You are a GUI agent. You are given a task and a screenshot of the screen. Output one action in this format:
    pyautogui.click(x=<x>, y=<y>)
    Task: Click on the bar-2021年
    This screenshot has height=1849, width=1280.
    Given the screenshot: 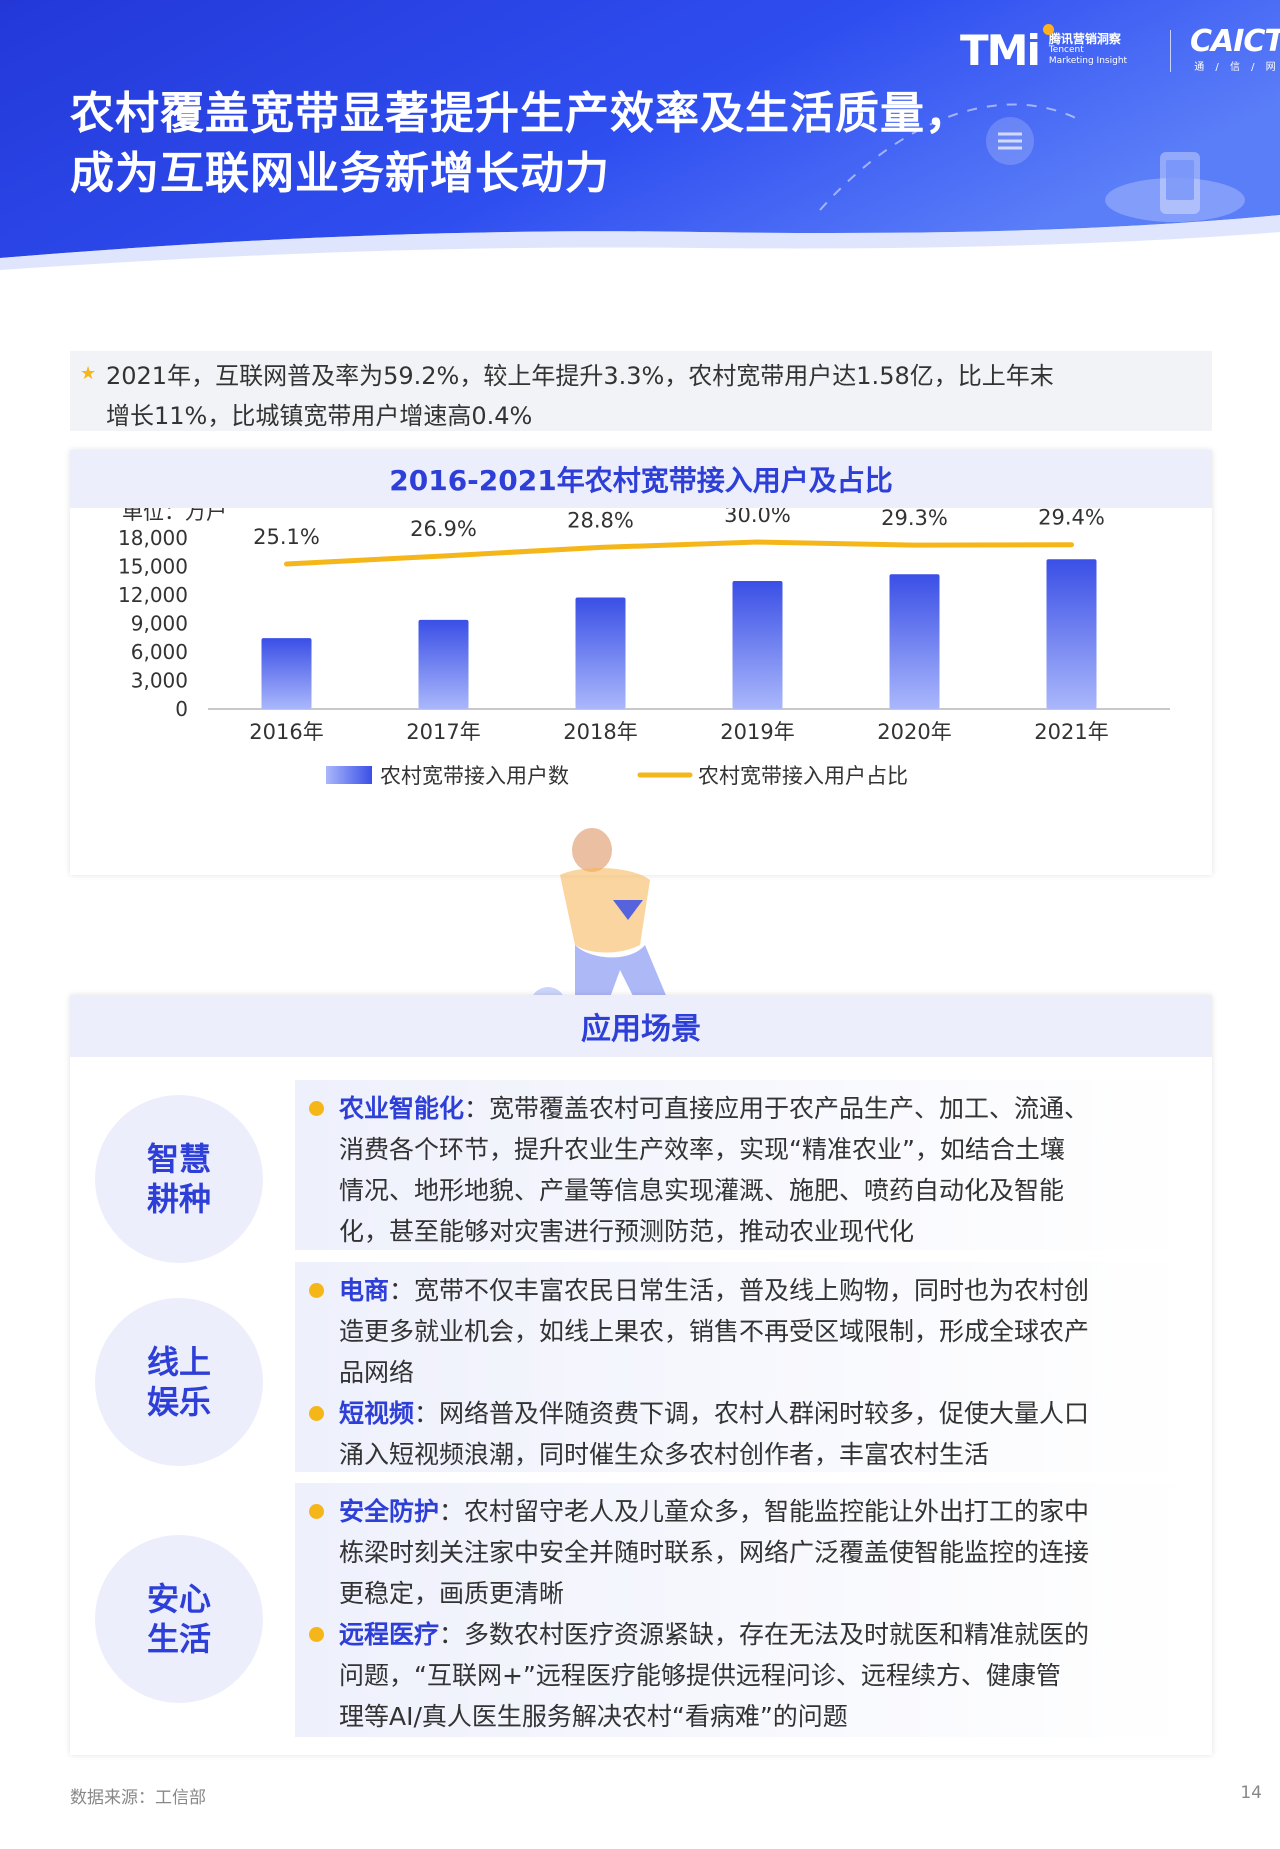 What is the action you would take?
    pyautogui.click(x=1071, y=634)
    